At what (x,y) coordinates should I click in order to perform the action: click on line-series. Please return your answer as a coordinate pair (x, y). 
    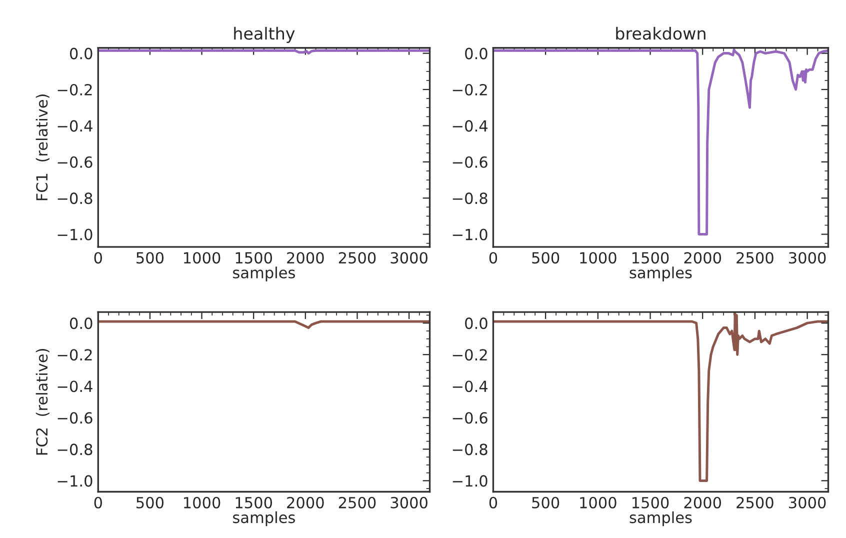
    Looking at the image, I should click on (264, 325).